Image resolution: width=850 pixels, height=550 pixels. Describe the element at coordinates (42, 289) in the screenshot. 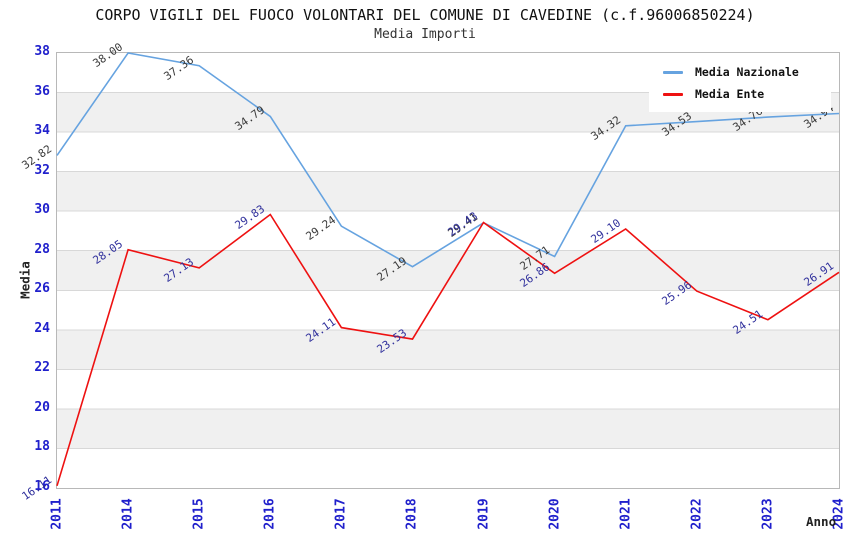

I see `y-tick-label: 26` at that location.